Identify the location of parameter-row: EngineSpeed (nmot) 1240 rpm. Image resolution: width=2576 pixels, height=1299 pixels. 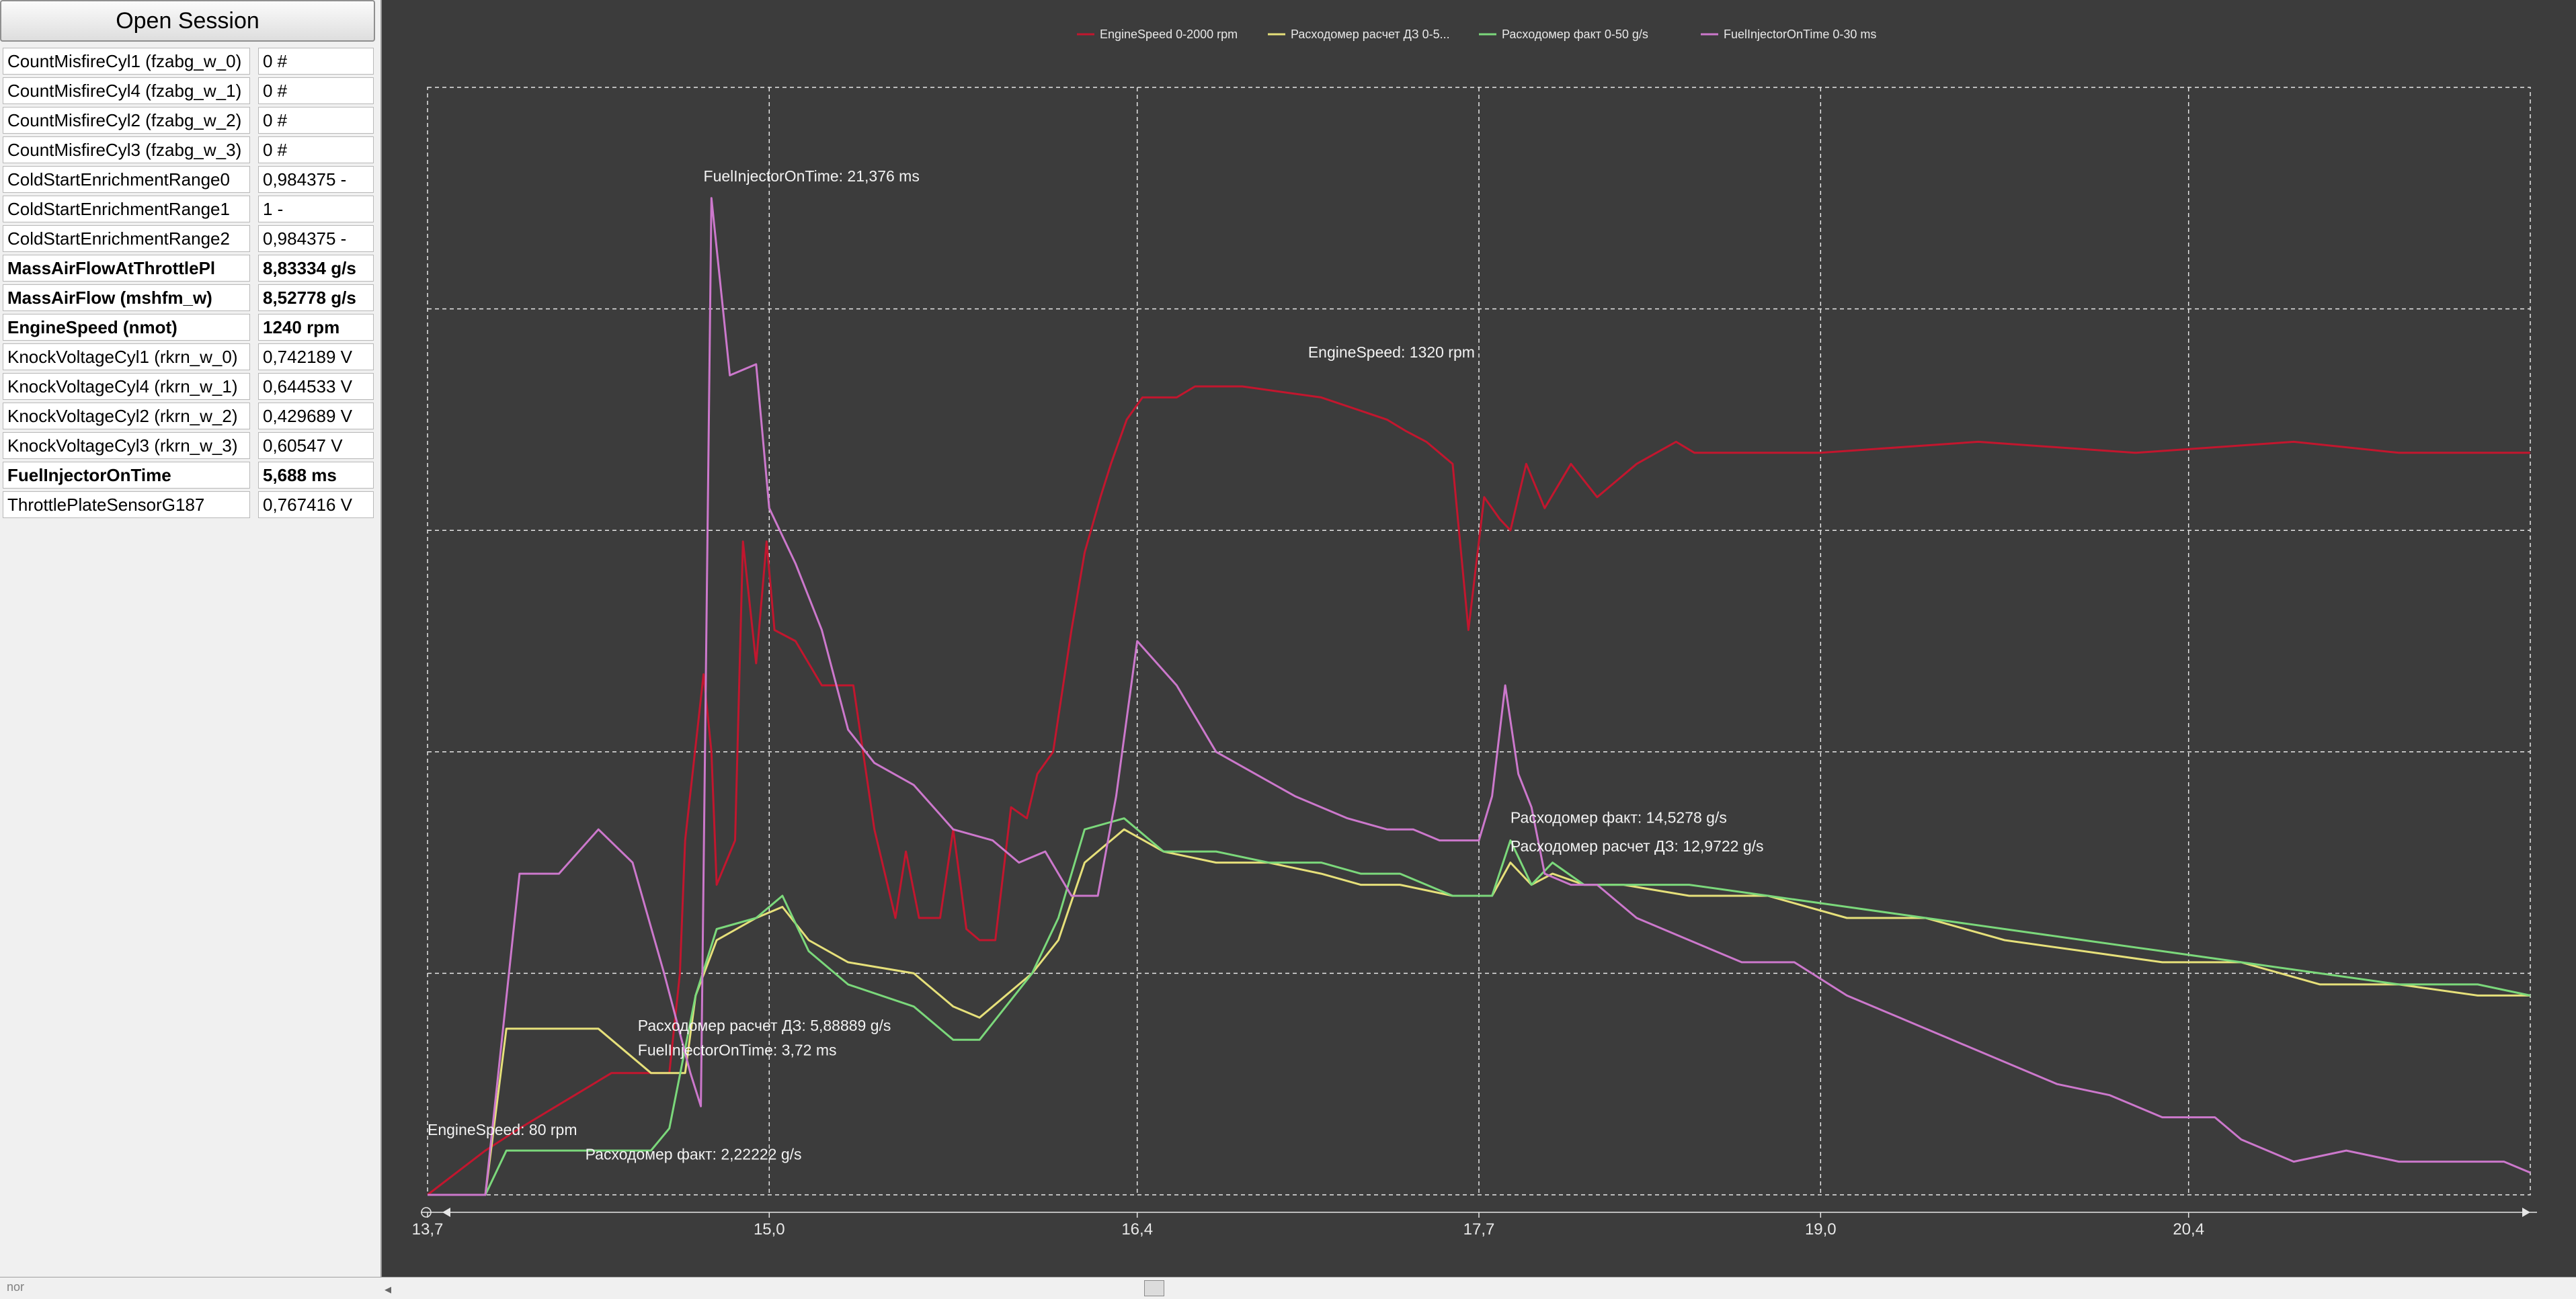
(188, 328).